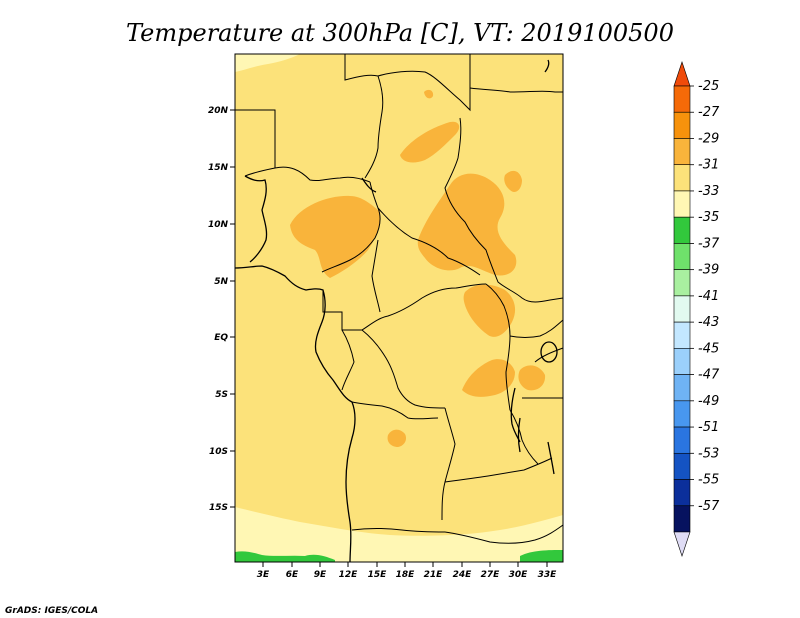 The width and height of the screenshot is (800, 618). I want to click on lat-tick-label: 15N, so click(218, 168).